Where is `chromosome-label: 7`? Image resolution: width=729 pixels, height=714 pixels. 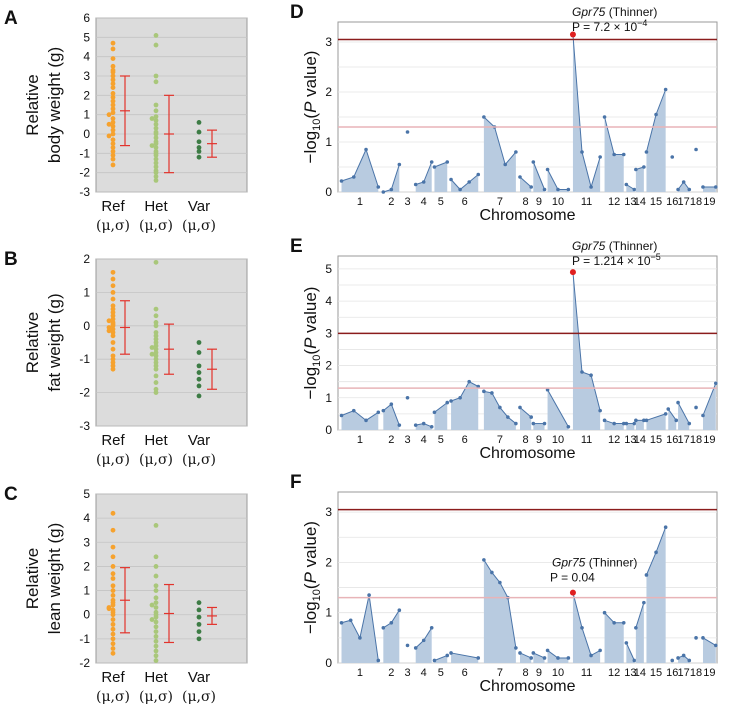
chromosome-label: 7 is located at coordinates (500, 440).